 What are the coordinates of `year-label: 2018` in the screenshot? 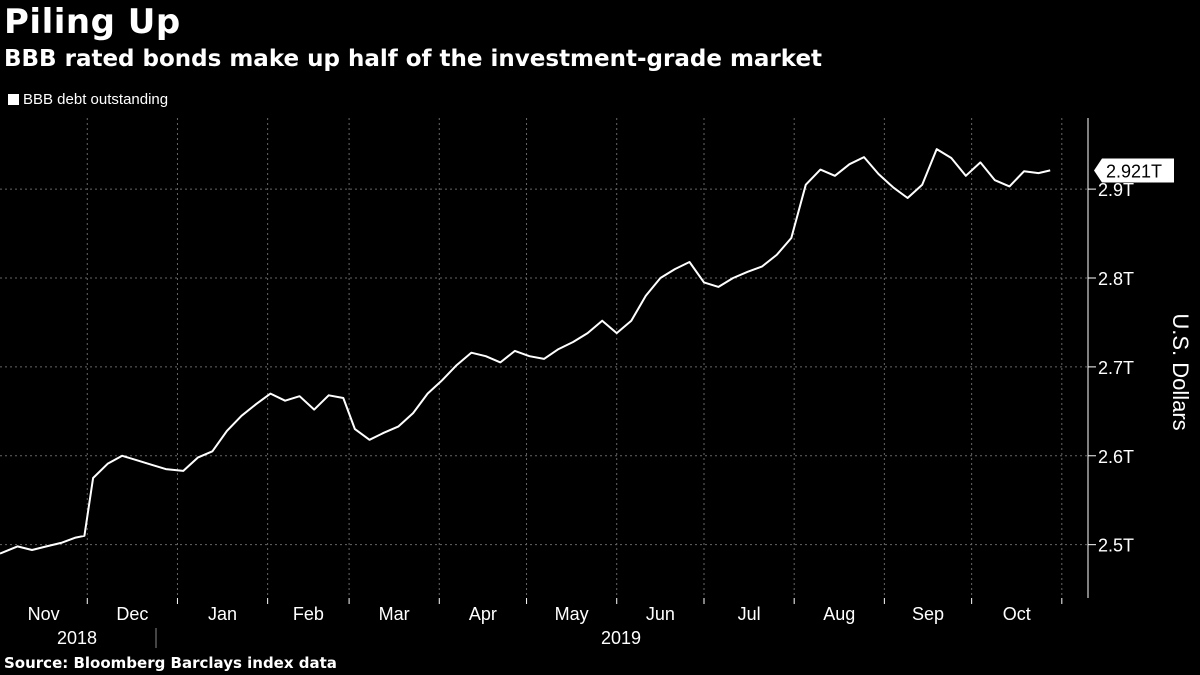 It's located at (77, 638).